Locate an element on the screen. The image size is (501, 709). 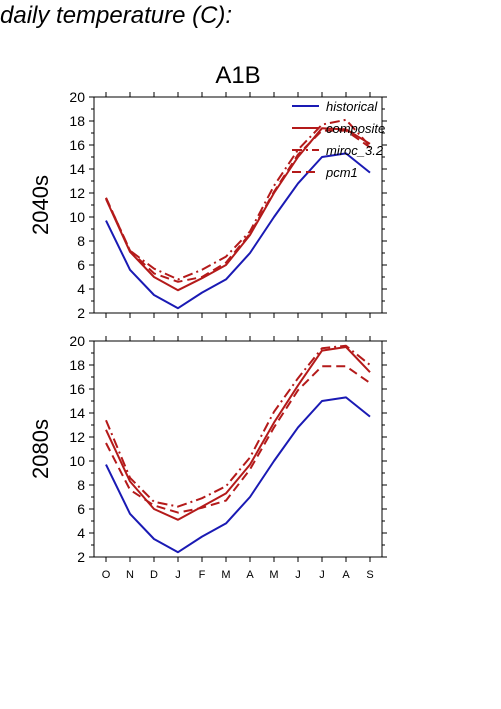
x-tick-label: D is located at coordinates (154, 575).